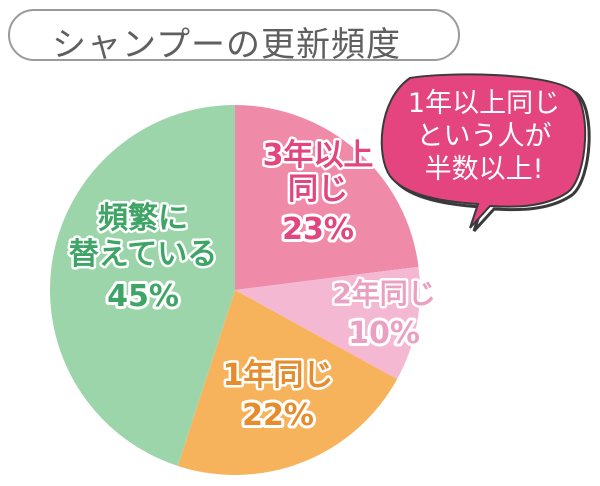  Describe the element at coordinates (318, 229) in the screenshot. I see `slice-value-label-1: 23%` at that location.